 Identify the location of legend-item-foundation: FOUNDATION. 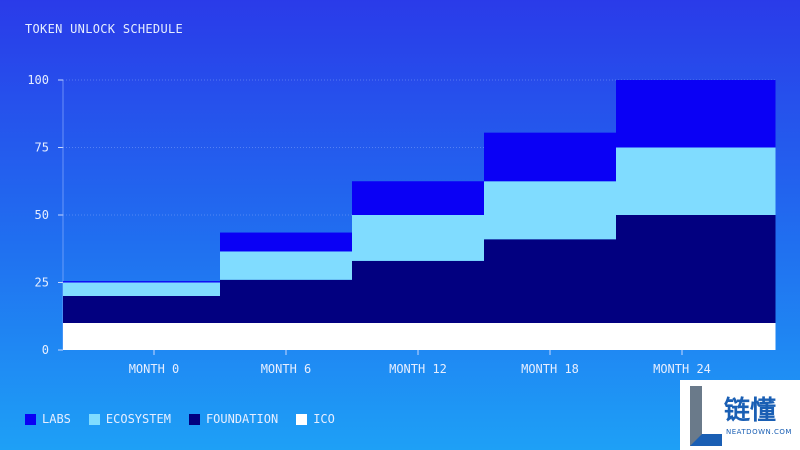
(233, 419).